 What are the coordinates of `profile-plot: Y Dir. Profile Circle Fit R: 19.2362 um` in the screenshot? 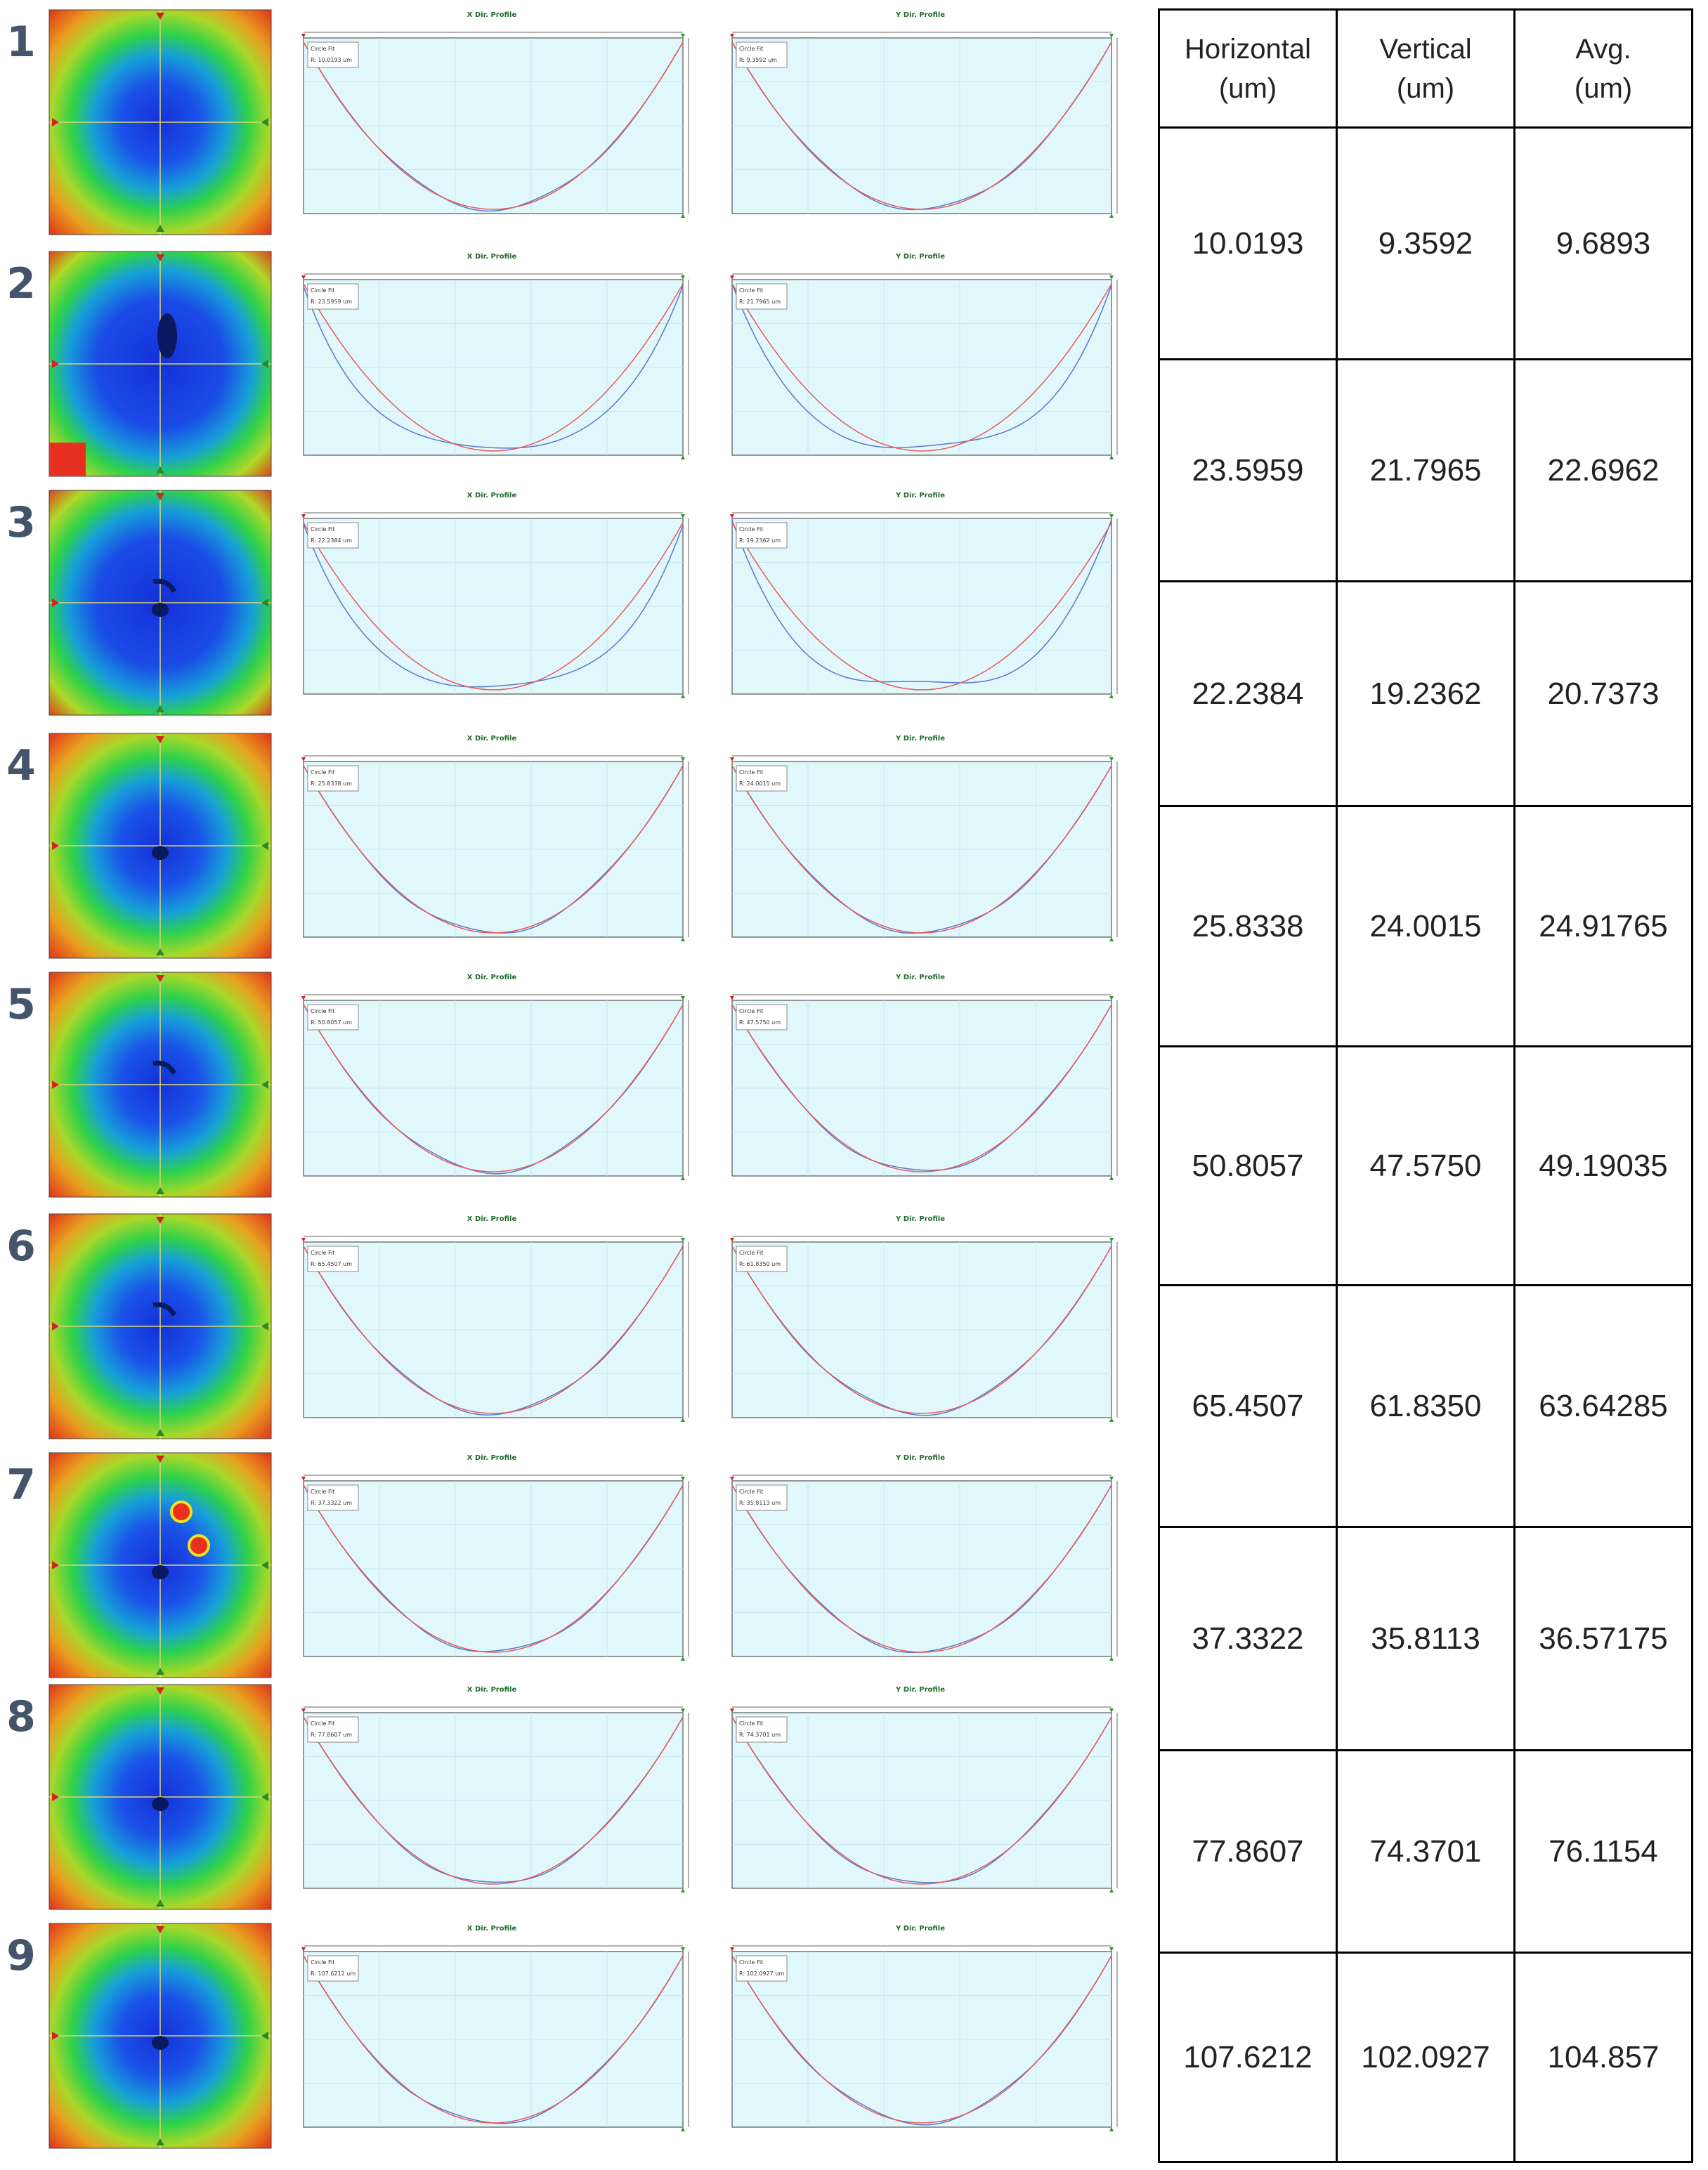 It's located at (924, 595).